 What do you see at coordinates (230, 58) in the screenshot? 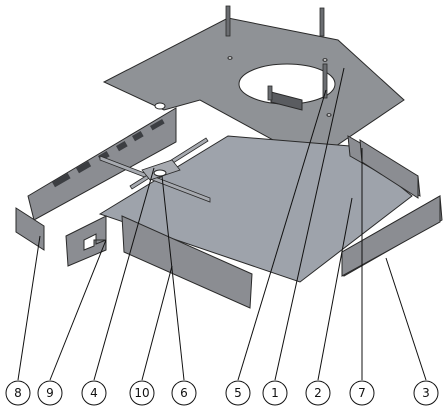
I see `top-plate-pin-hole-a` at bounding box center [230, 58].